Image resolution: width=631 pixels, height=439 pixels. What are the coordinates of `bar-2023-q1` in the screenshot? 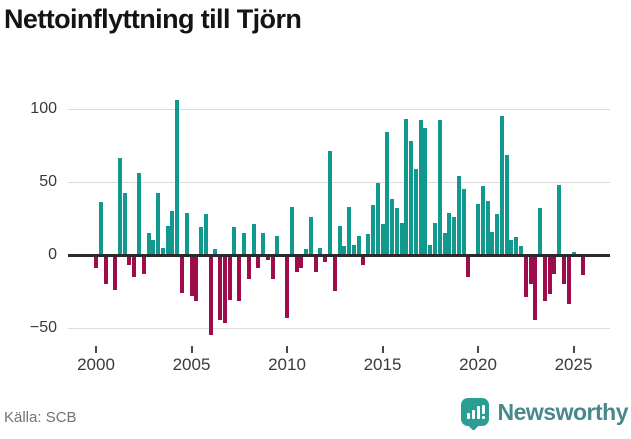 It's located at (535, 288).